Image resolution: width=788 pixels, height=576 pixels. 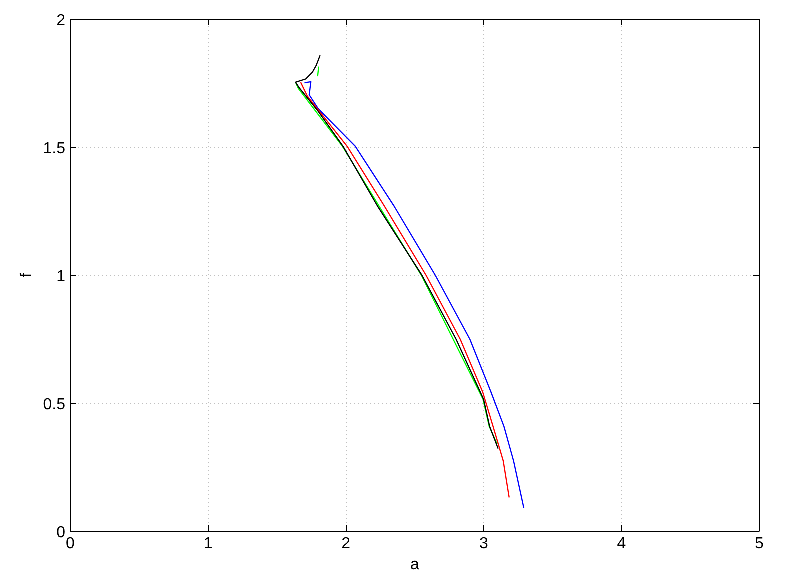 What do you see at coordinates (54, 405) in the screenshot?
I see `y-tick-label: 0.5` at bounding box center [54, 405].